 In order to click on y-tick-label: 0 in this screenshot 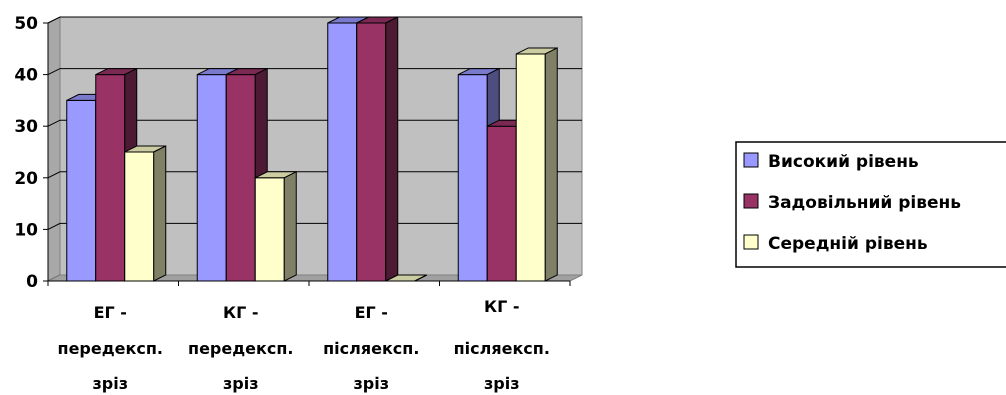, I will do `click(32, 282)`.